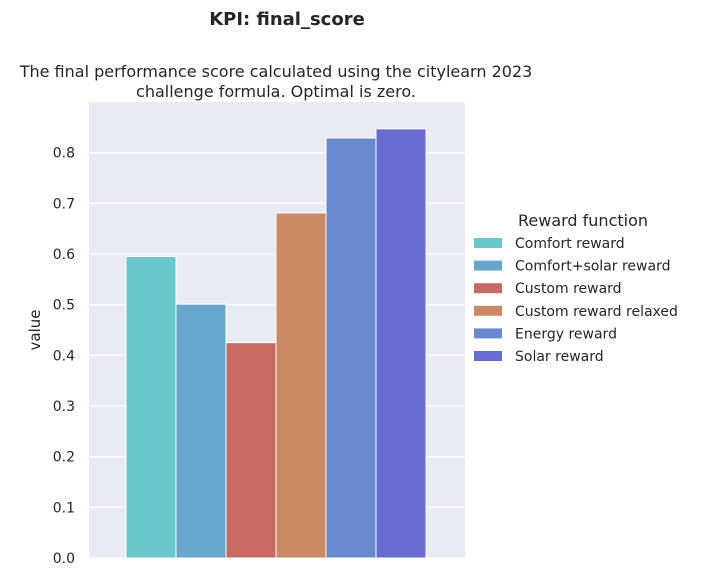 This screenshot has width=707, height=582. Describe the element at coordinates (568, 289) in the screenshot. I see `legend-label: Custom reward` at that location.